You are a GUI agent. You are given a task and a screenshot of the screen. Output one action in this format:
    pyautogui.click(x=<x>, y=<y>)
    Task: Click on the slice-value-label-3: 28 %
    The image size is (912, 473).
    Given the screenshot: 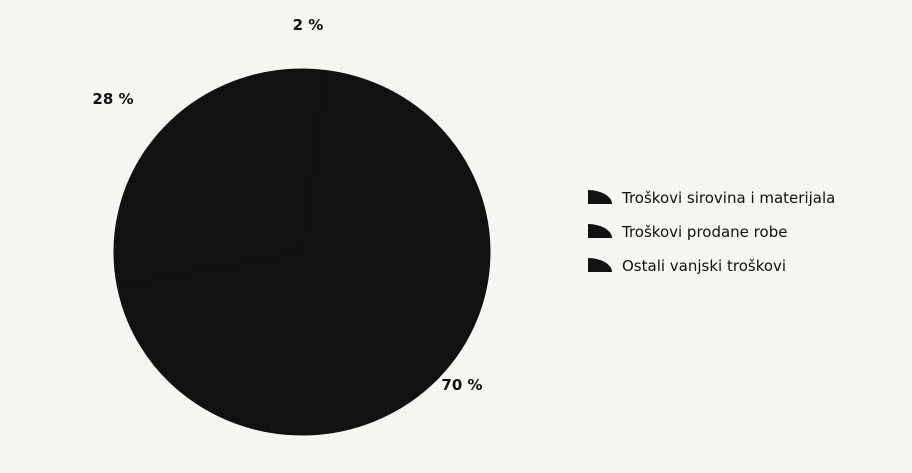 What is the action you would take?
    pyautogui.click(x=112, y=99)
    